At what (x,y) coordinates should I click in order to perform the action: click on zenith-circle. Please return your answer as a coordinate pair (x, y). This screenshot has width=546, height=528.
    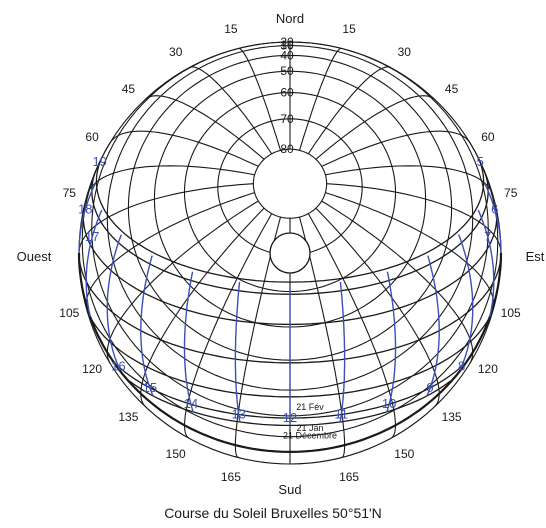
    Looking at the image, I should click on (290, 253).